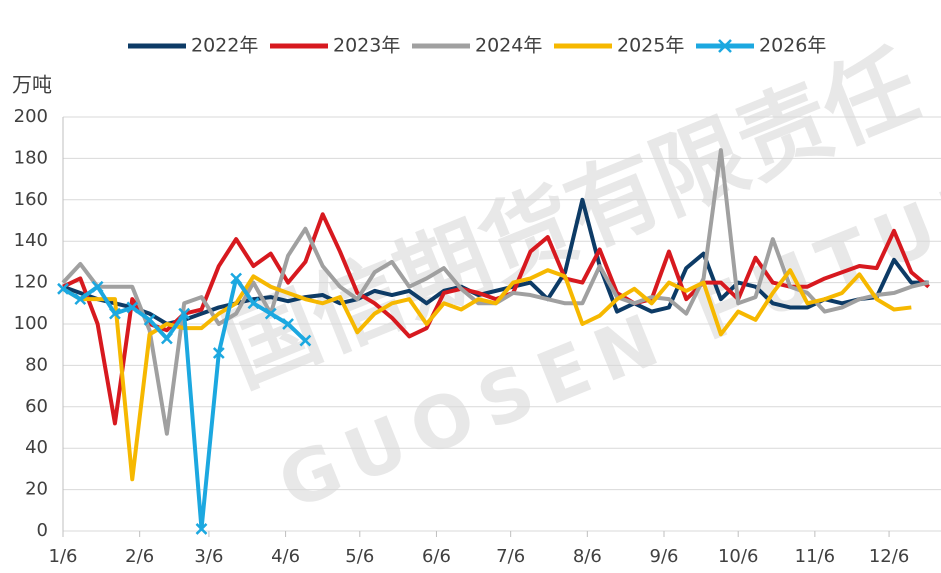  Describe the element at coordinates (36, 447) in the screenshot. I see `y-tick-label: 40` at that location.